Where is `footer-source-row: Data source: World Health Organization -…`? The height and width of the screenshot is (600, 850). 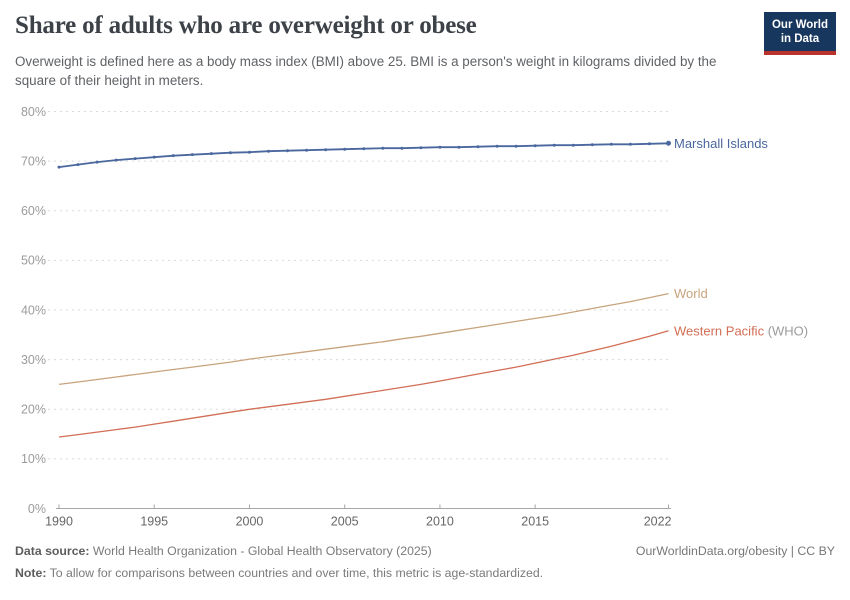 footer-source-row: Data source: World Health Organization -… is located at coordinates (425, 551).